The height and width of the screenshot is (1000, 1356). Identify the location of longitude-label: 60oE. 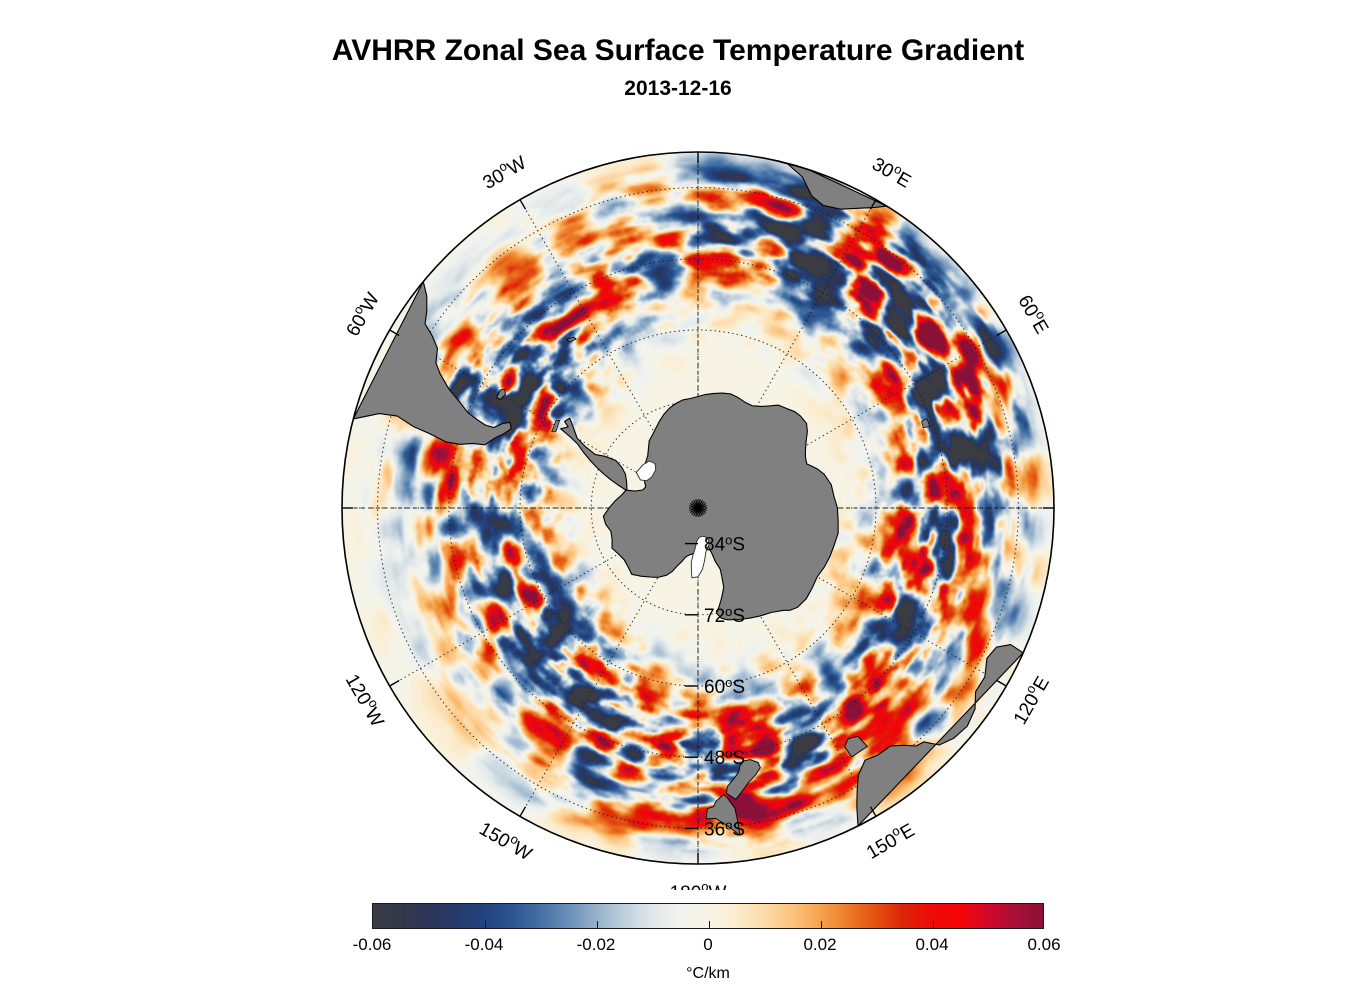
(1034, 314).